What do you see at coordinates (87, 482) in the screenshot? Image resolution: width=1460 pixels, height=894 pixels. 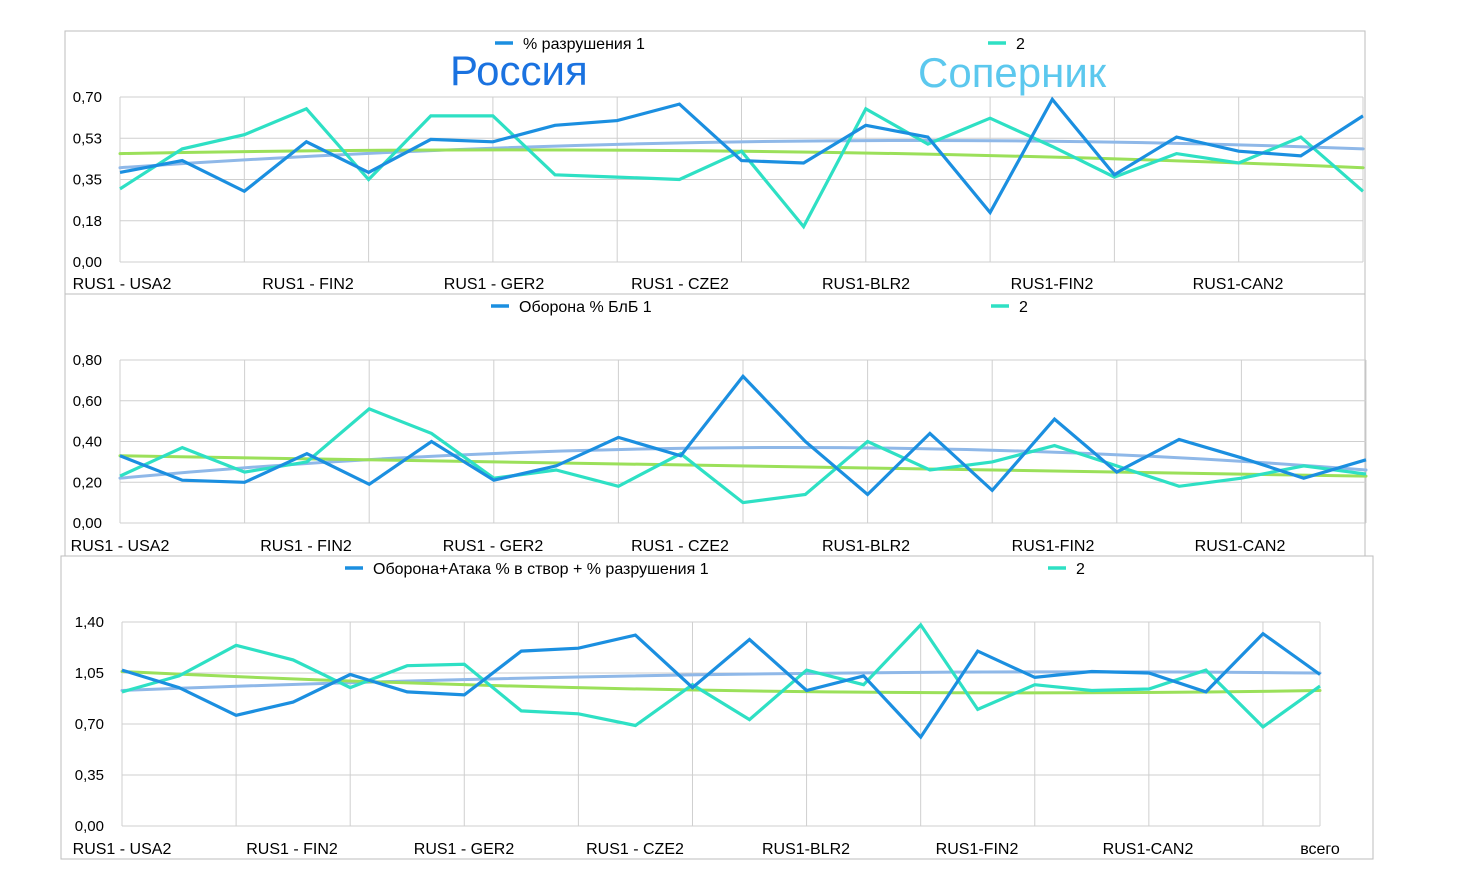 I see `y-tick-label: 0,20` at bounding box center [87, 482].